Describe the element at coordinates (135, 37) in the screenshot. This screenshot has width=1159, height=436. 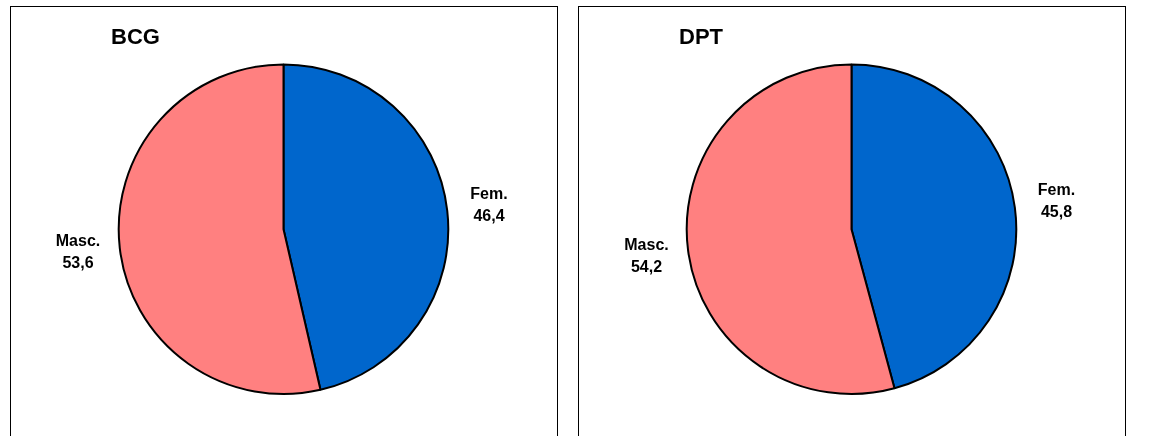
I see `chart-title: BCG` at that location.